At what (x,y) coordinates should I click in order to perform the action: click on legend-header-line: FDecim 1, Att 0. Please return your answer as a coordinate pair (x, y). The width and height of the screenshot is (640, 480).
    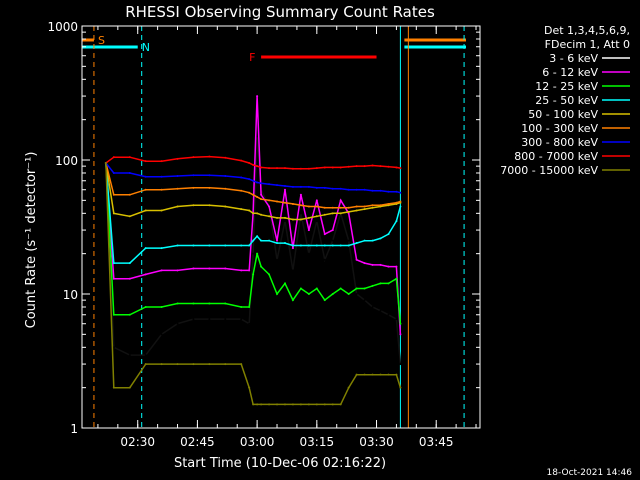
    Looking at the image, I should click on (587, 44).